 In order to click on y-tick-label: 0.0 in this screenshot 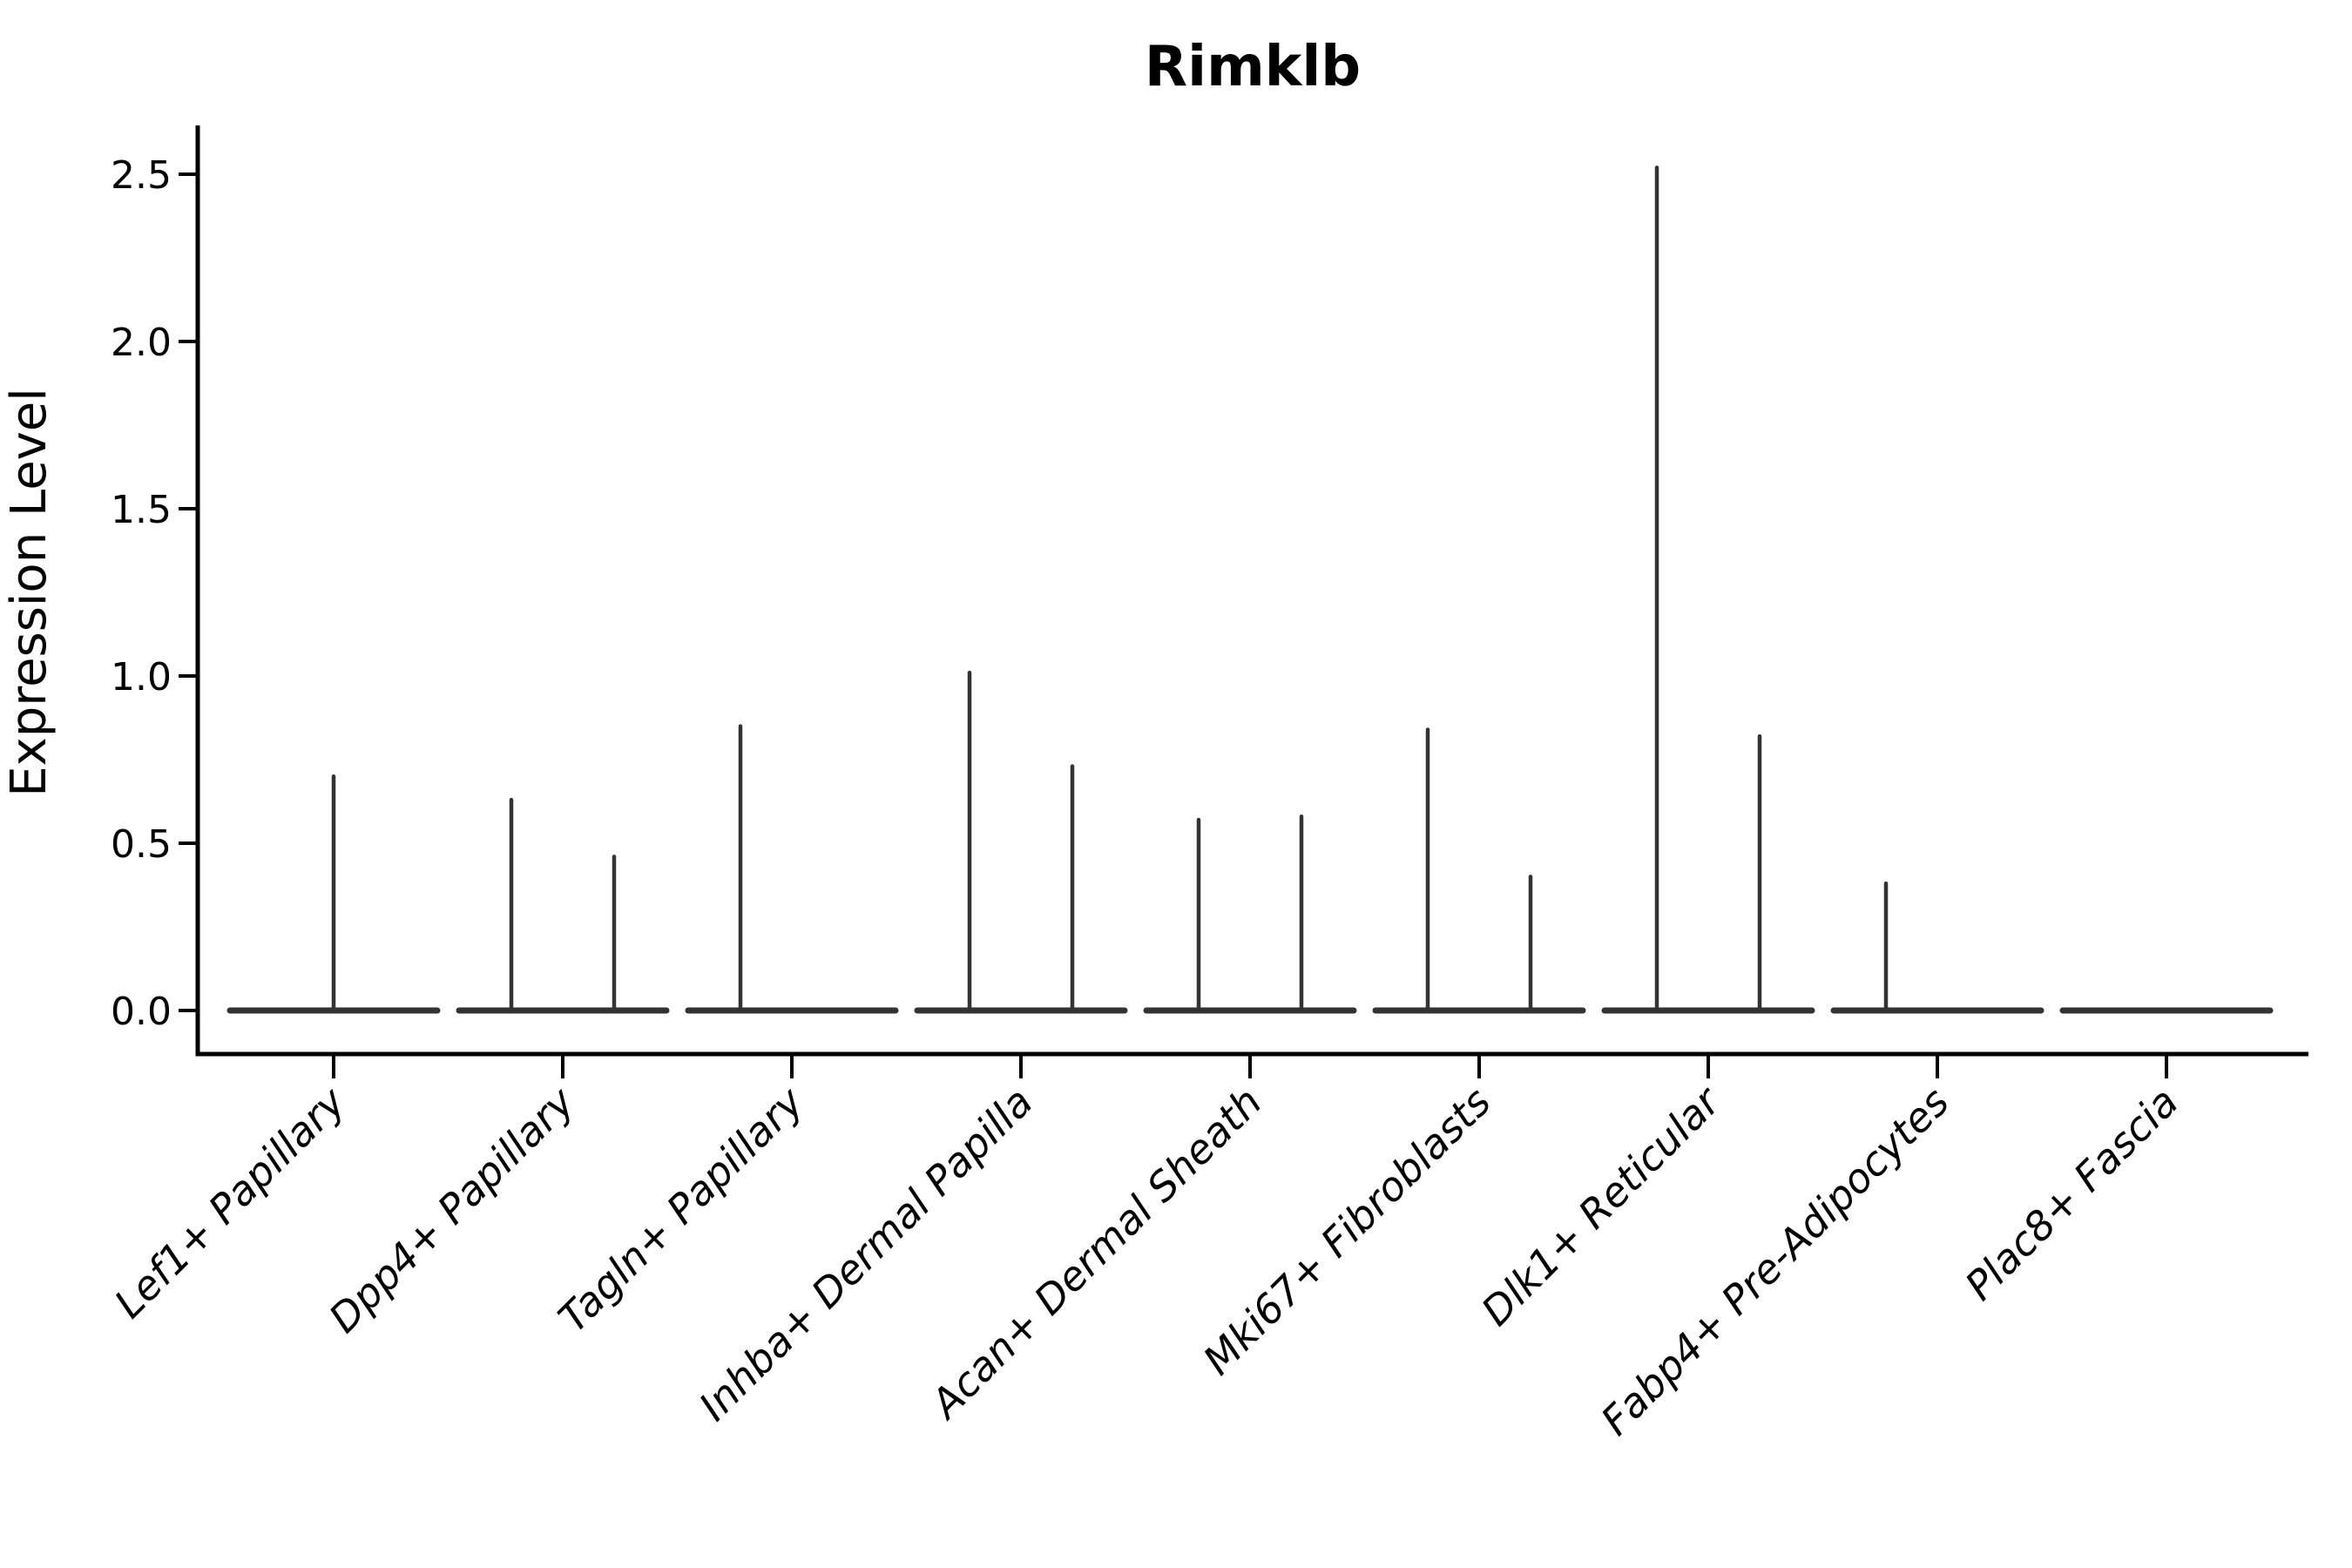, I will do `click(141, 1012)`.